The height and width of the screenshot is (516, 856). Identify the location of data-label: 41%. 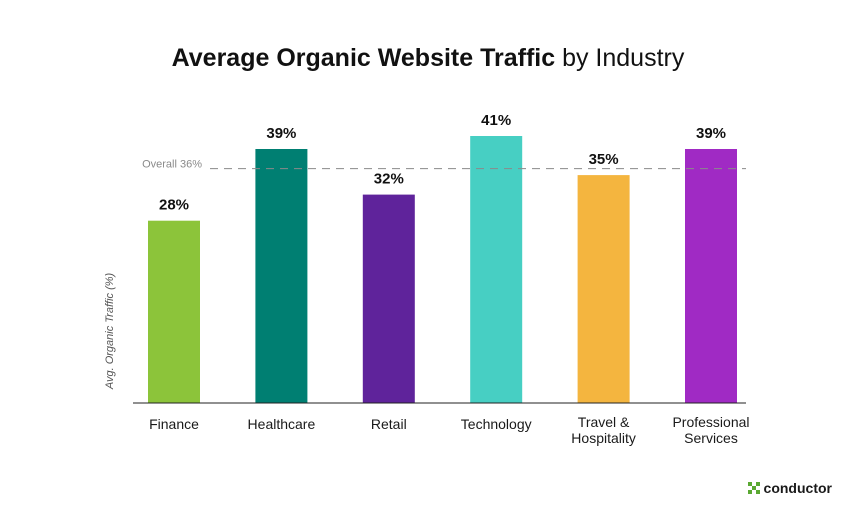
(496, 120).